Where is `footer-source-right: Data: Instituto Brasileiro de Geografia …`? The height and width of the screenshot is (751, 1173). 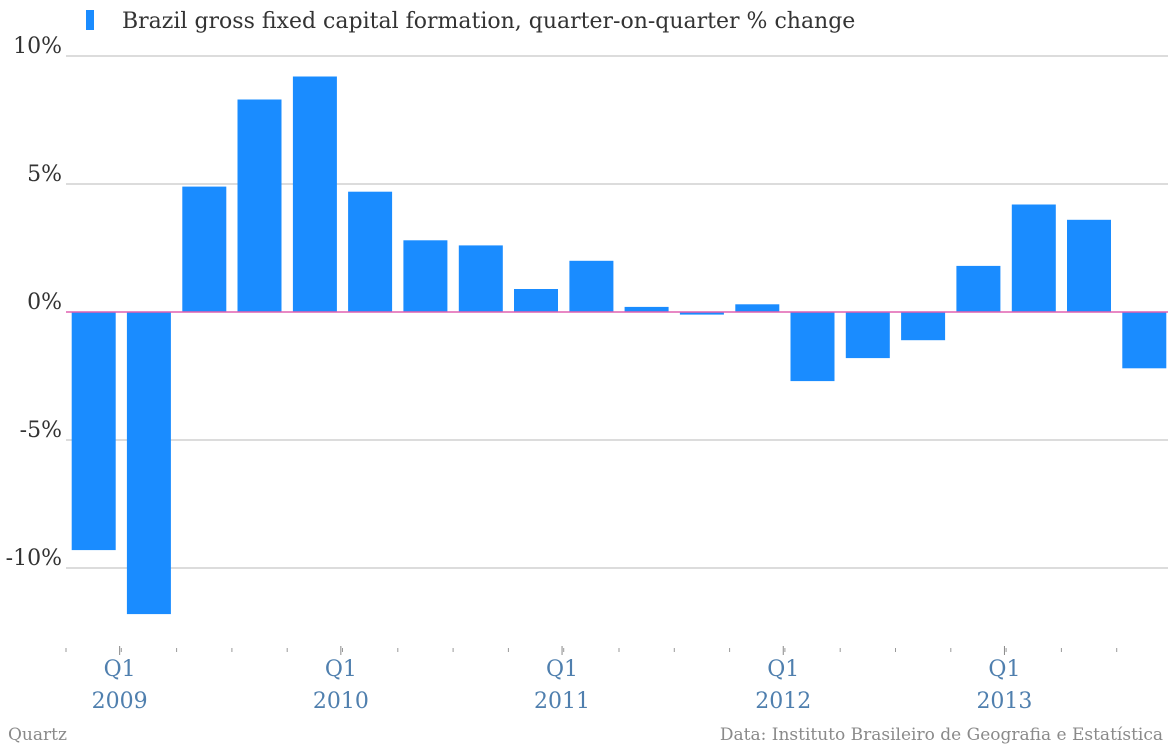
footer-source-right: Data: Instituto Brasileiro de Geografia … is located at coordinates (941, 735).